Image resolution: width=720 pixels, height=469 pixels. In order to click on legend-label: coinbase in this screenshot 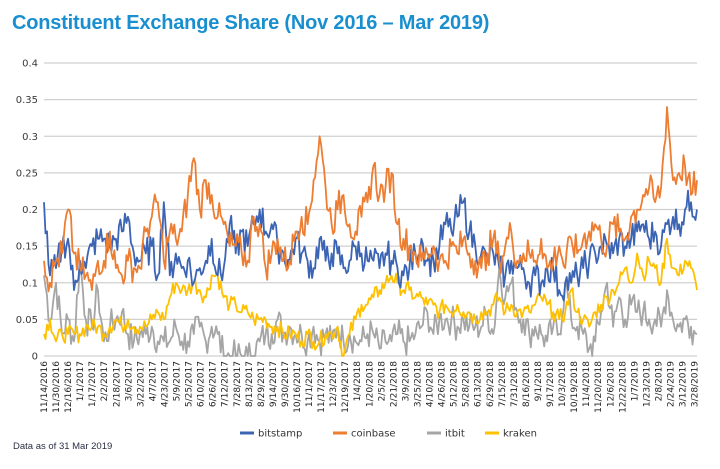, I will do `click(373, 434)`.